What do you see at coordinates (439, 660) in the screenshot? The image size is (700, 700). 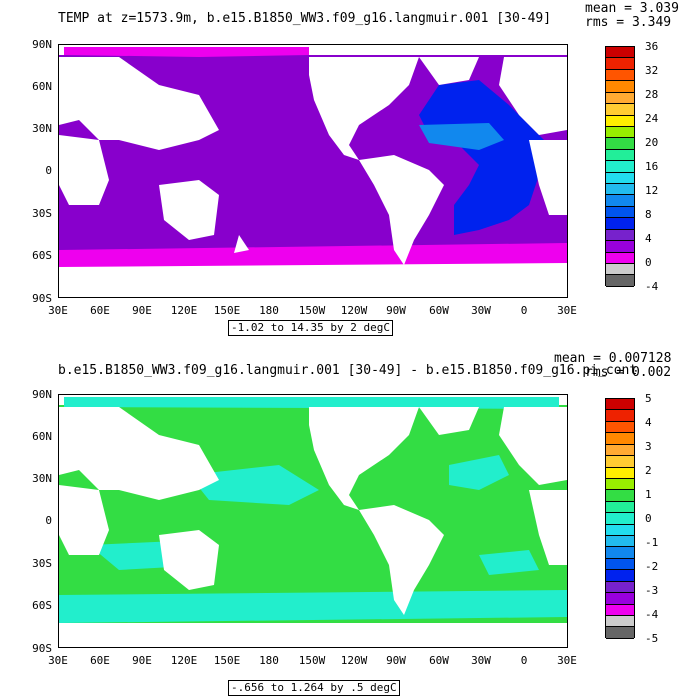 I see `panel-2-lon-tick: 60W` at bounding box center [439, 660].